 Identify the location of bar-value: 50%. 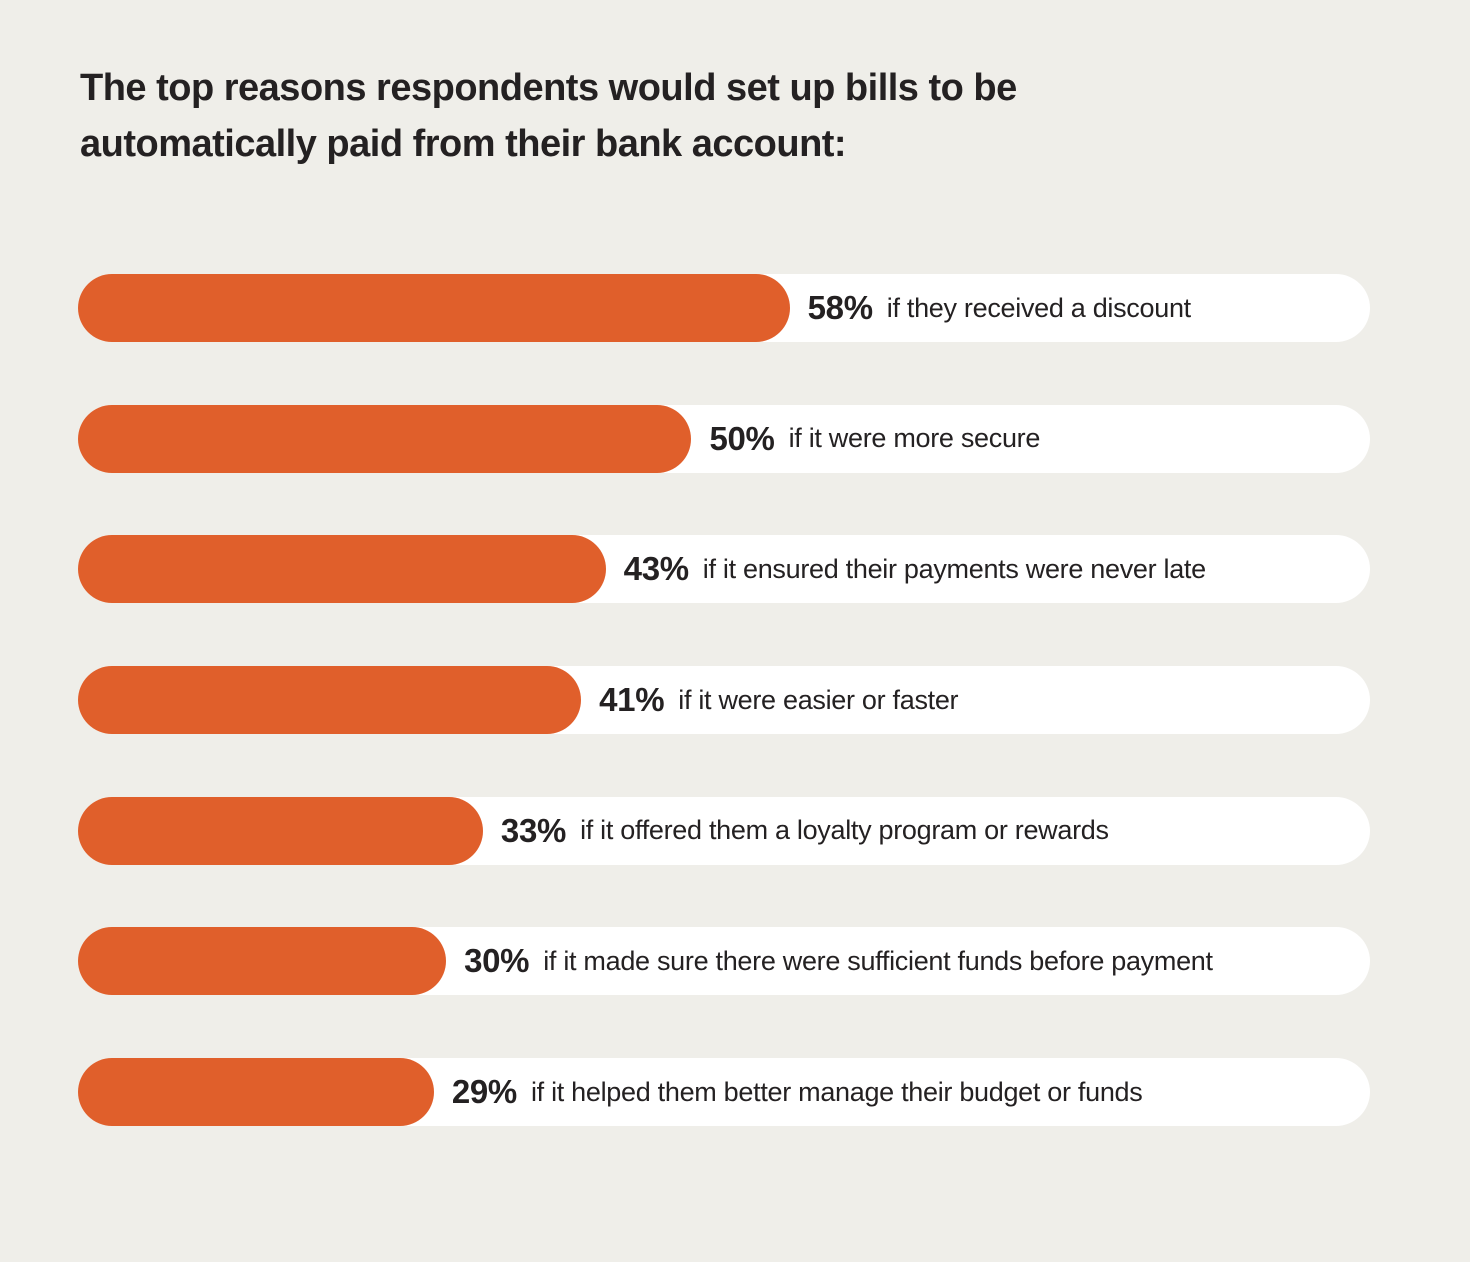
(742, 438).